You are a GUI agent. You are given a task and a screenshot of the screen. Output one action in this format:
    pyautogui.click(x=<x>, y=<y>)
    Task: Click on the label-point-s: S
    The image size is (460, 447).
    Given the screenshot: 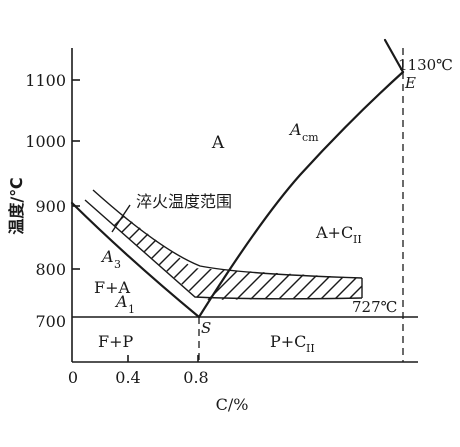 What is the action you would take?
    pyautogui.click(x=206, y=328)
    